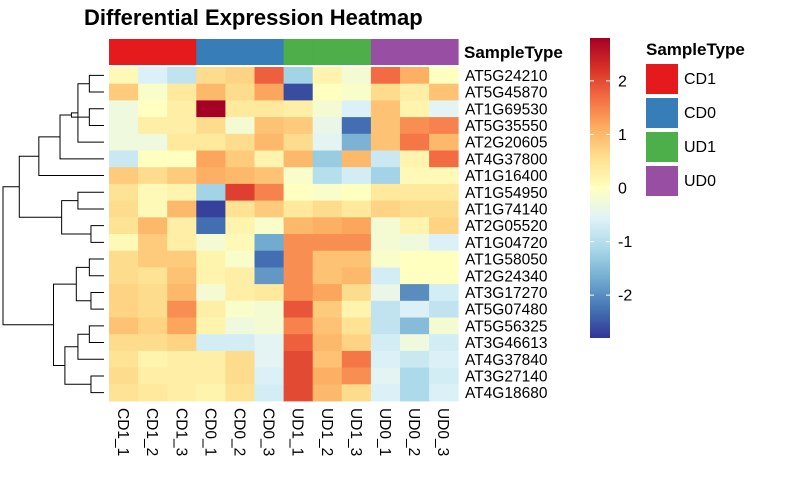 This screenshot has width=802, height=487. Describe the element at coordinates (506, 310) in the screenshot. I see `row-label: AT5G07480` at that location.